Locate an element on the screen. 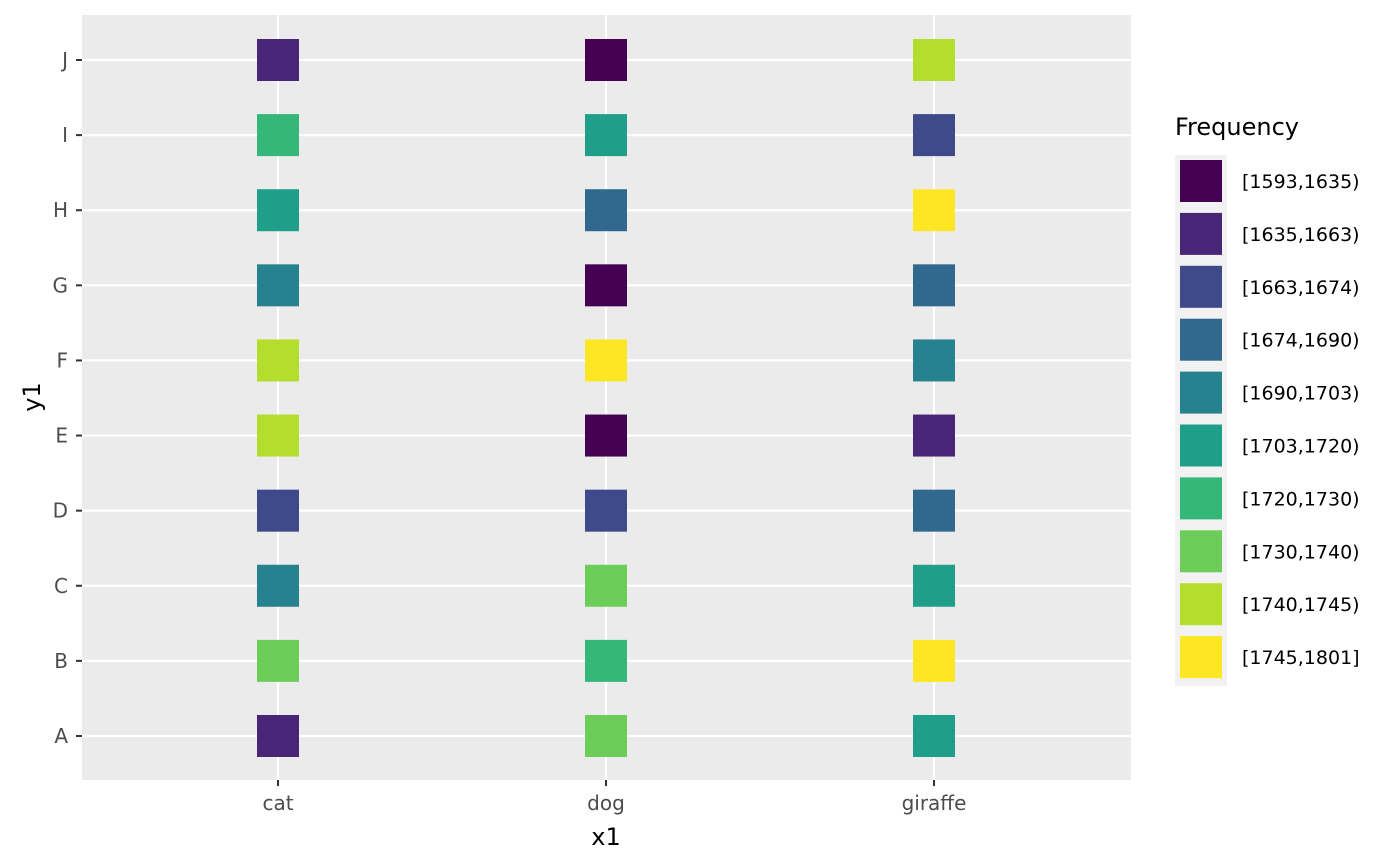 The height and width of the screenshot is (866, 1400). legend-label-0: [1593,1635) is located at coordinates (1301, 182).